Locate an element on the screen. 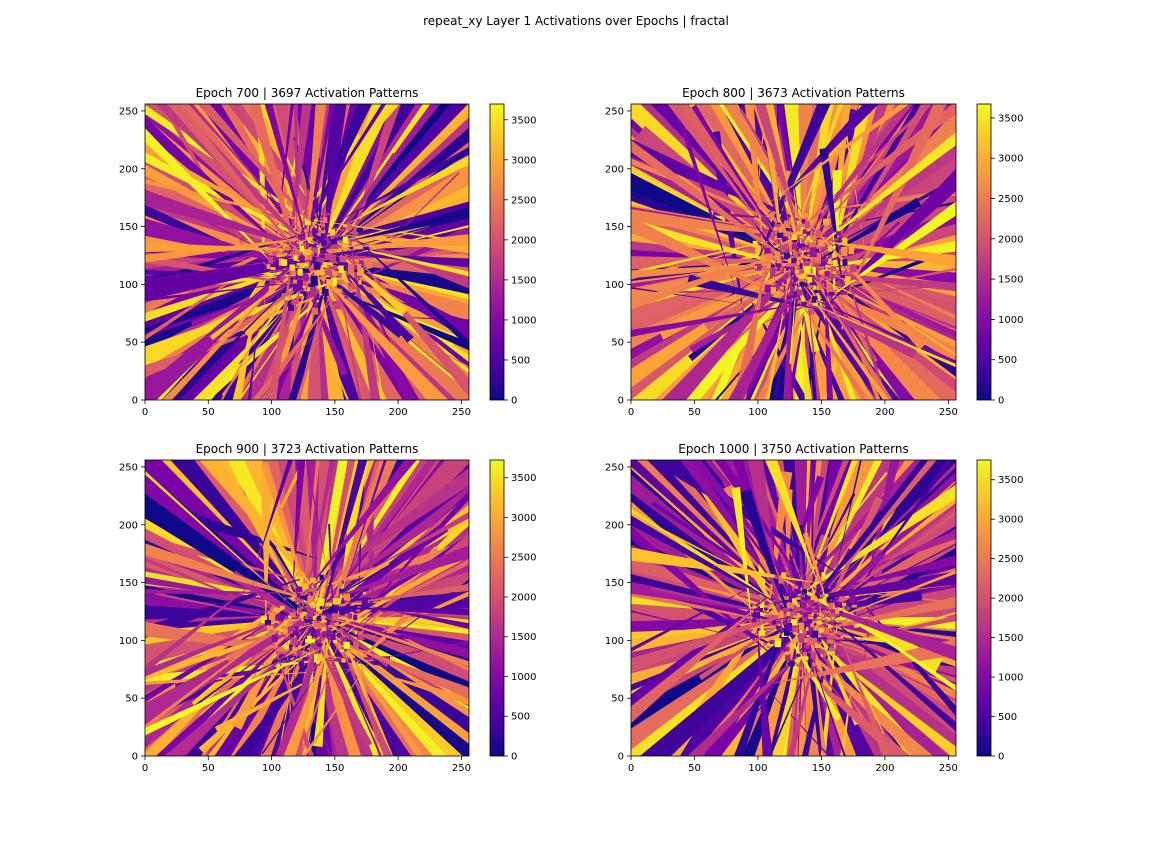 The image size is (1152, 864). x-tick-label: 0 is located at coordinates (145, 412).